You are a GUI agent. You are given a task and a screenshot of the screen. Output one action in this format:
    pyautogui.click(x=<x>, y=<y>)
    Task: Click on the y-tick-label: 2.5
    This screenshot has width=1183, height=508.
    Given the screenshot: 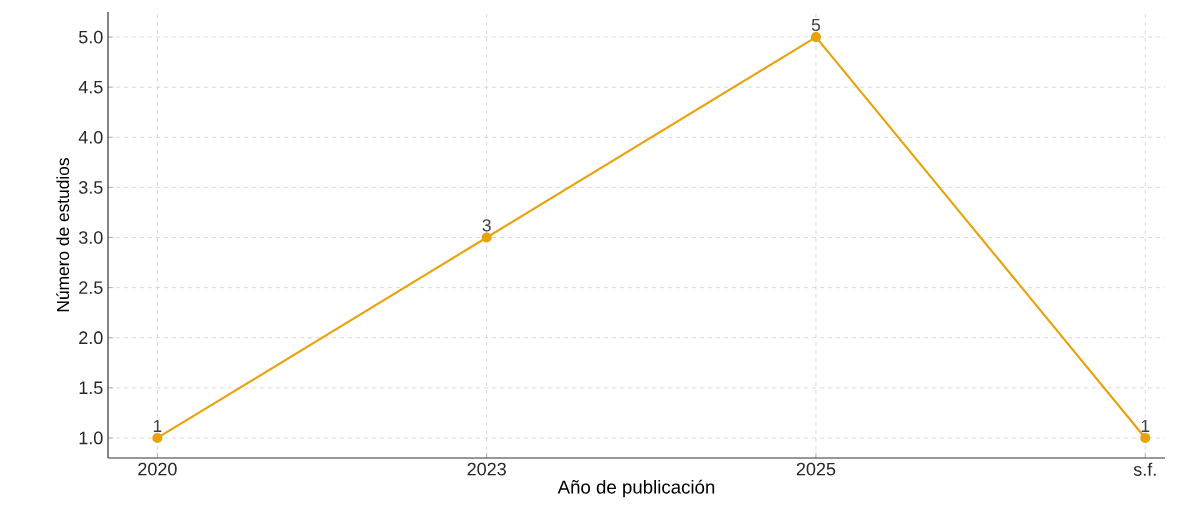 What is the action you would take?
    pyautogui.click(x=91, y=287)
    